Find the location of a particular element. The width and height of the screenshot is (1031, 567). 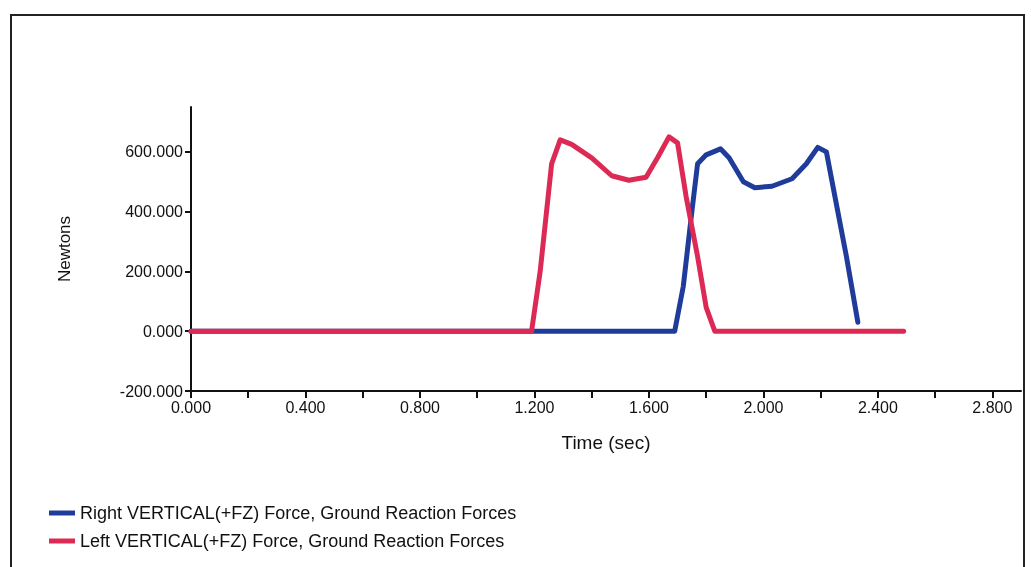

y-axis-title: Newtons is located at coordinates (64, 249).